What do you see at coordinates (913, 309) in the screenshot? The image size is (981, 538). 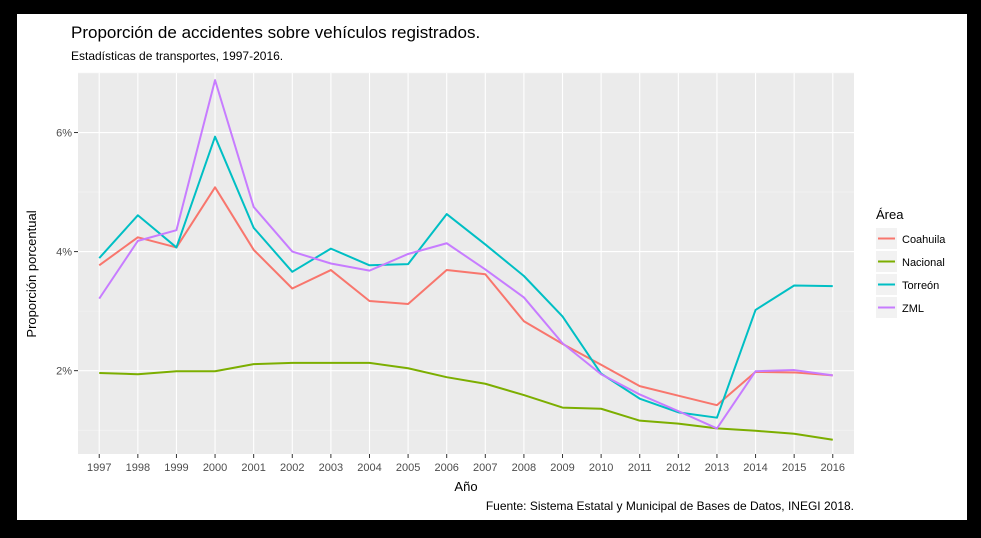 I see `legend-label-zml: ZML` at bounding box center [913, 309].